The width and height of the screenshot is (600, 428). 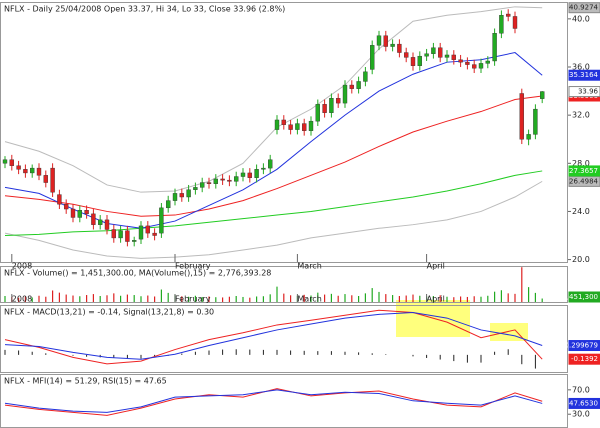 What do you see at coordinates (583, 181) in the screenshot?
I see `end-label: 26.4984` at bounding box center [583, 181].